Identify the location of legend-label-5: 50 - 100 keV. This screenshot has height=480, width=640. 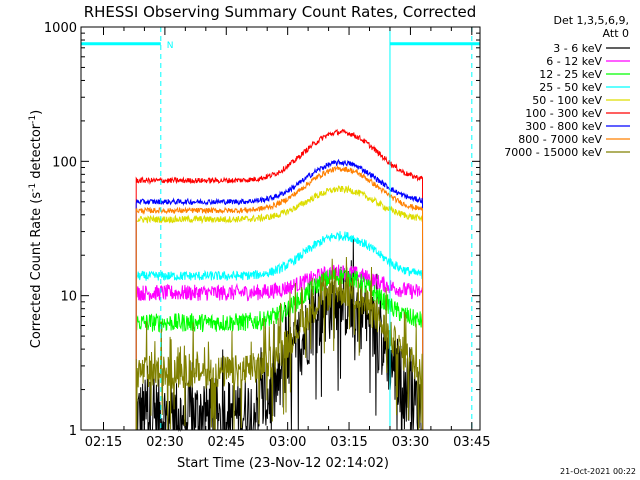
(567, 100).